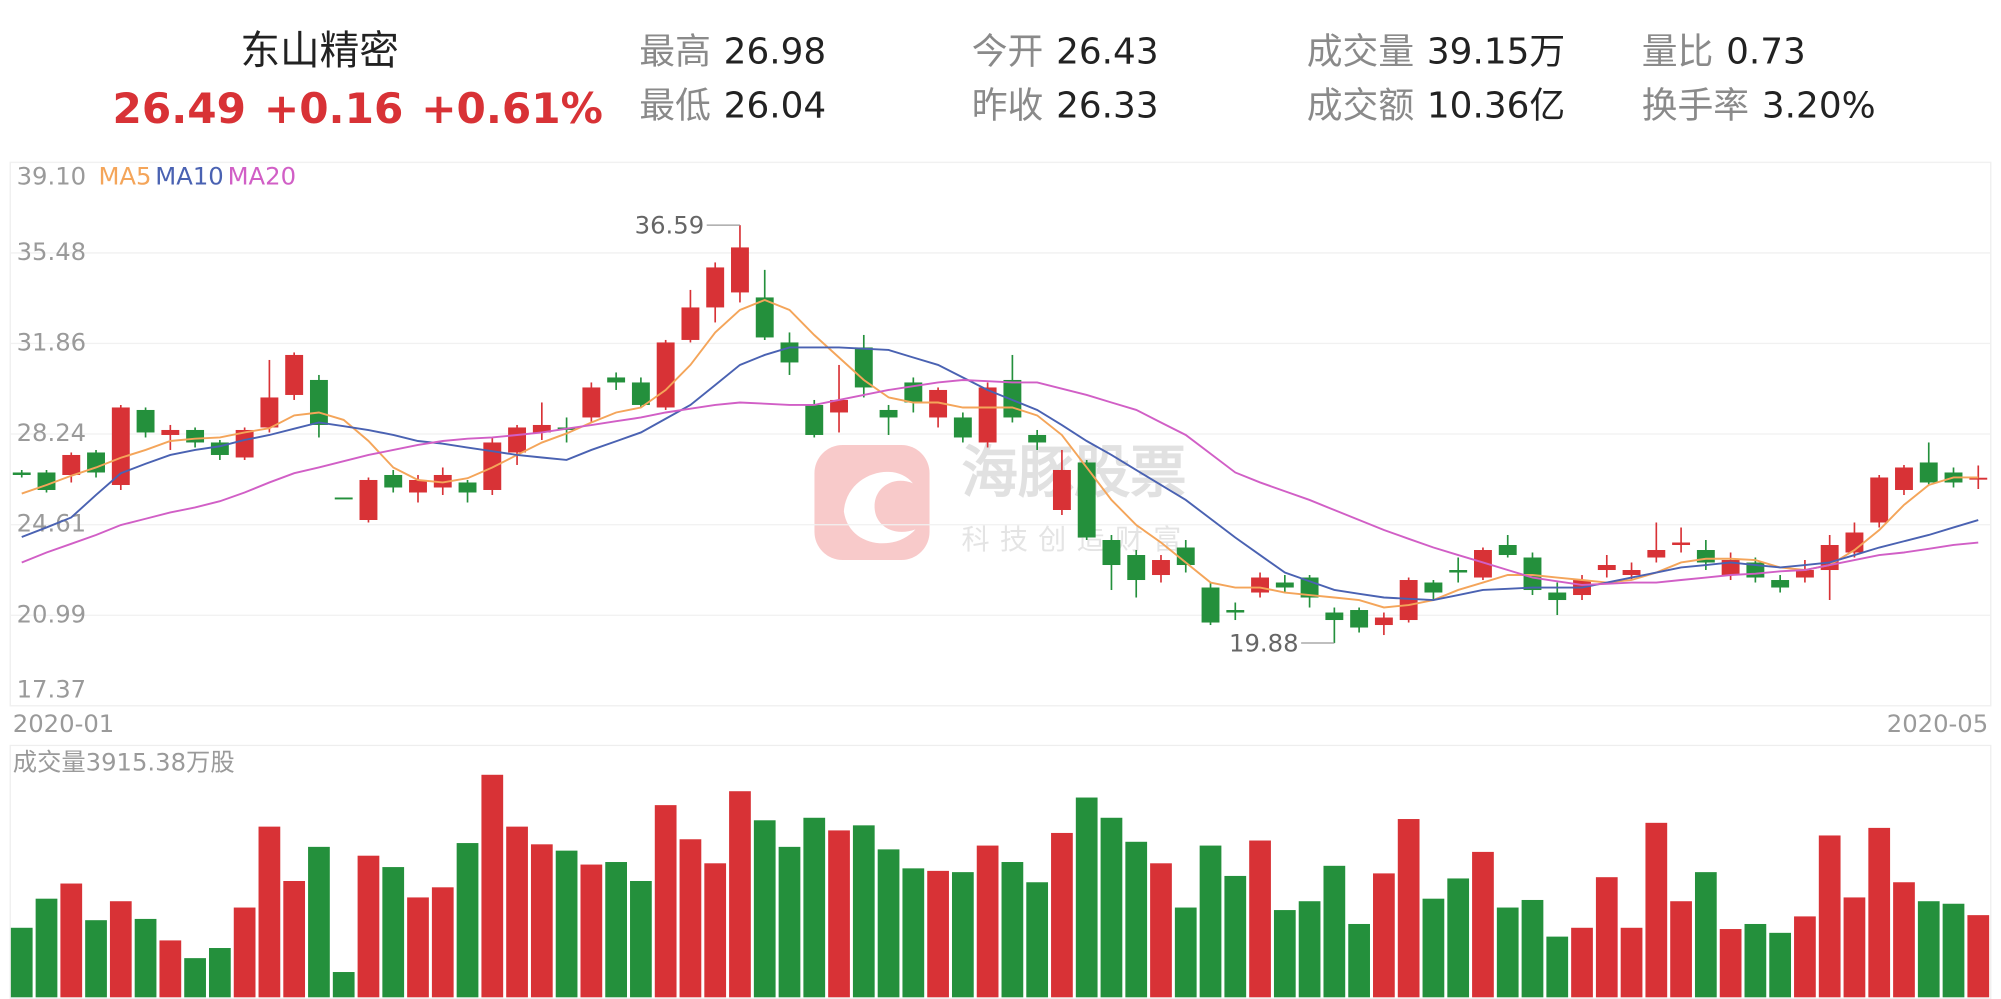 The height and width of the screenshot is (999, 2001). Describe the element at coordinates (1107, 52) in the screenshot. I see `quote-value: 26.43` at that location.